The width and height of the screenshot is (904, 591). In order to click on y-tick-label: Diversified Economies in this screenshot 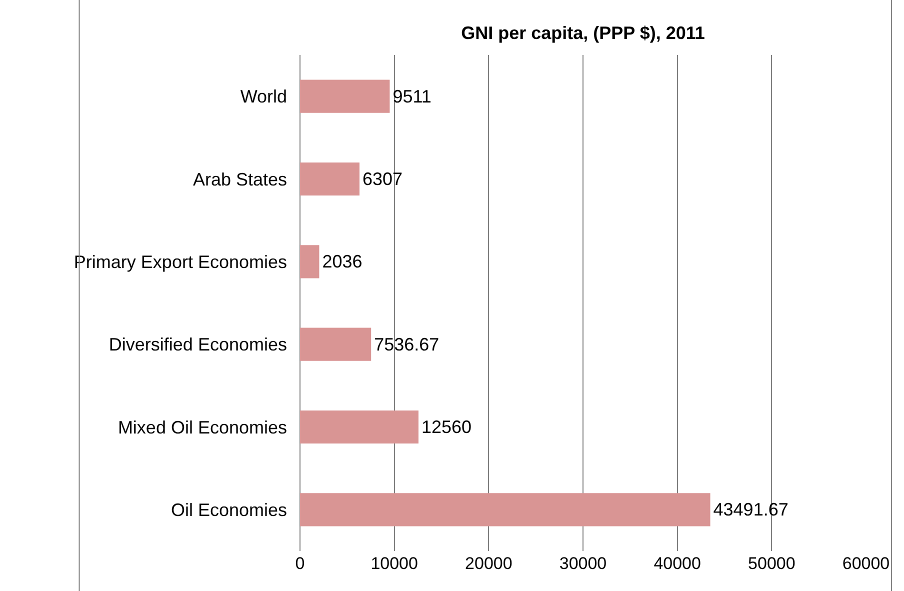, I will do `click(197, 344)`.